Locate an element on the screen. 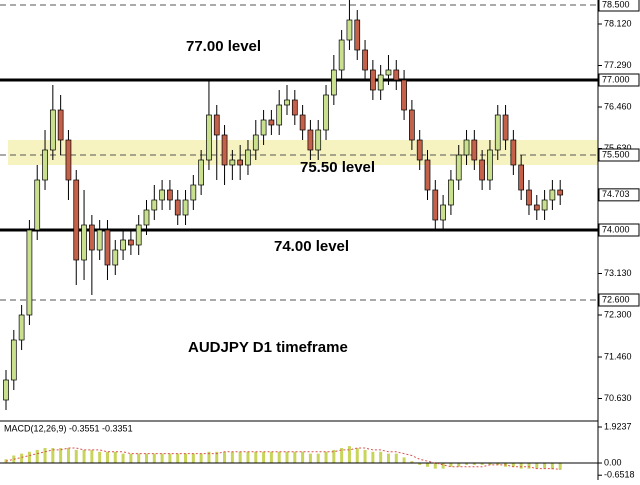 The height and width of the screenshot is (485, 640). y-tick-label: 71.460 is located at coordinates (618, 356).